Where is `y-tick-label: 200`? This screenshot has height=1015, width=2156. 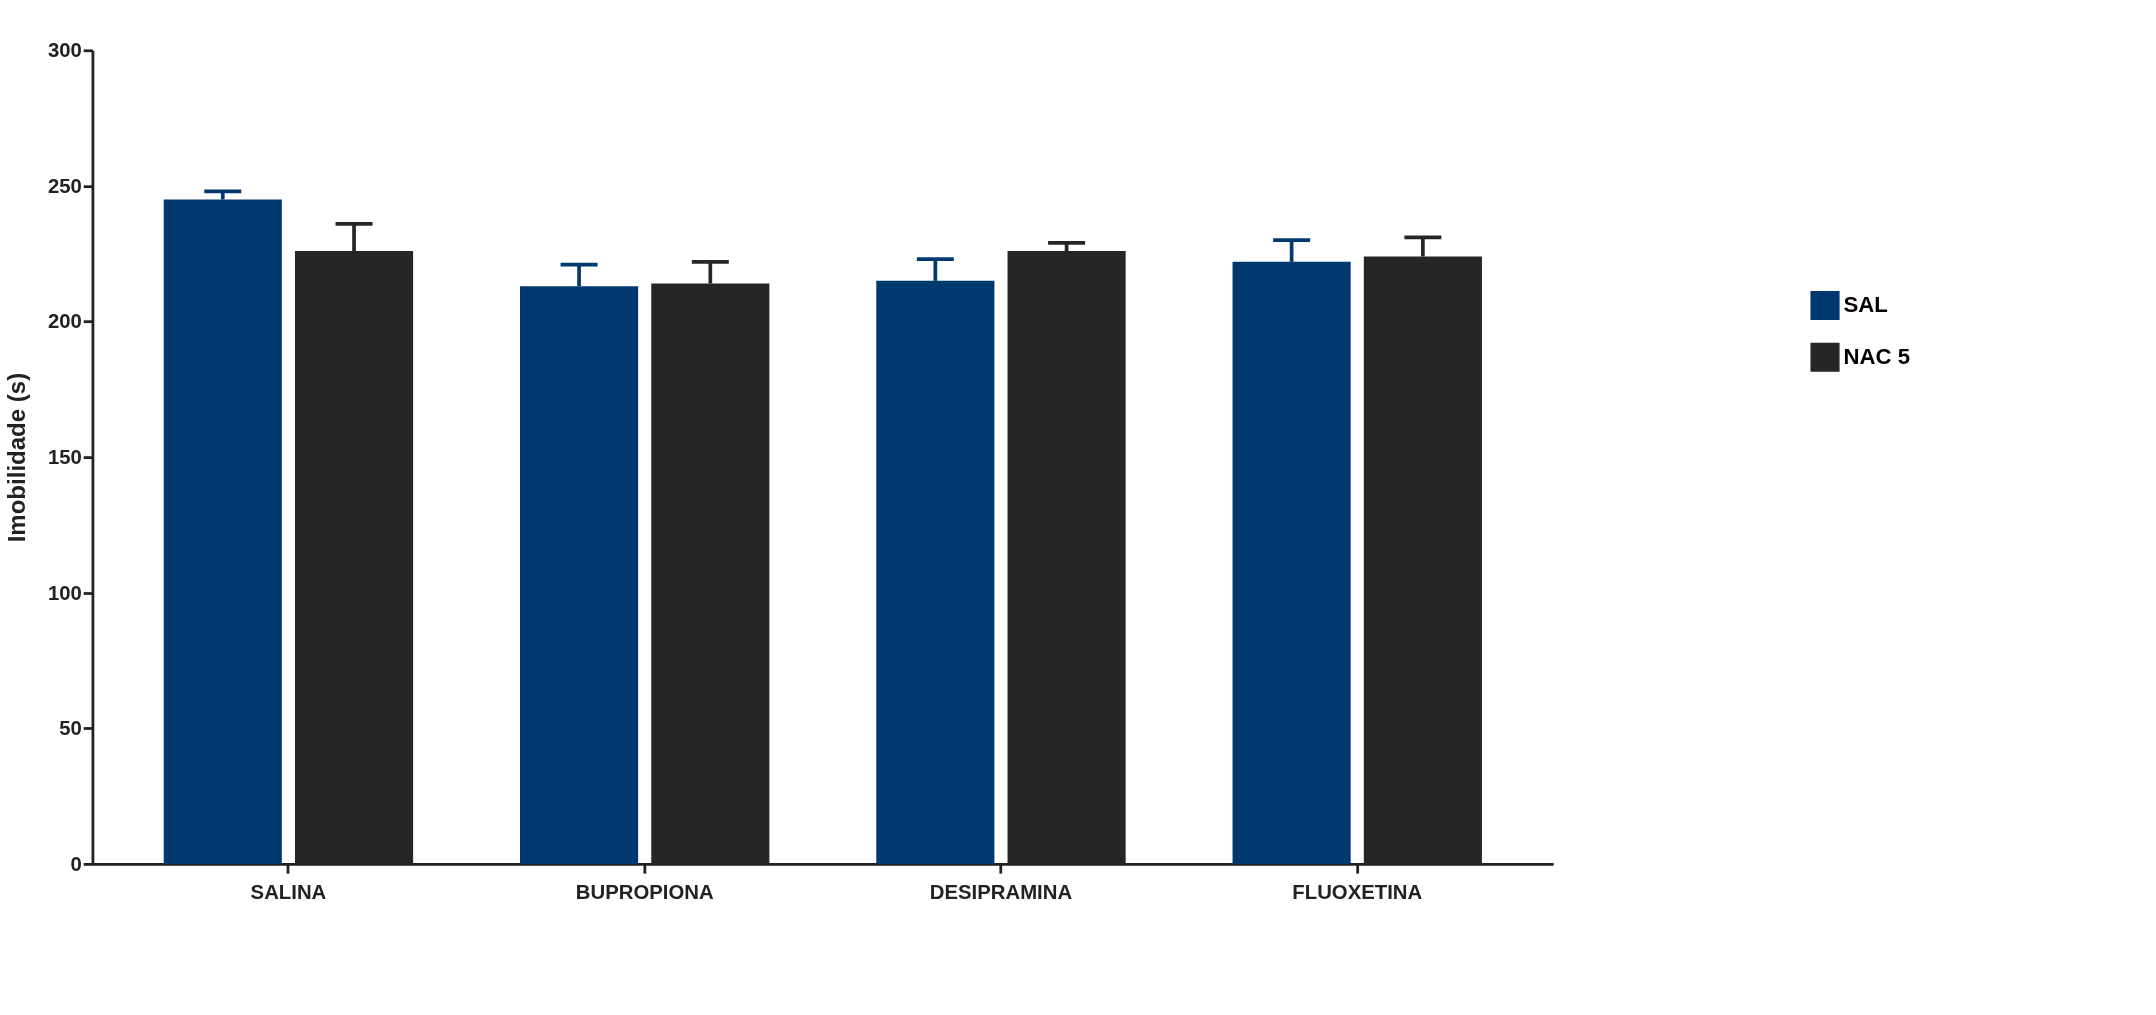 y-tick-label: 200 is located at coordinates (64, 321).